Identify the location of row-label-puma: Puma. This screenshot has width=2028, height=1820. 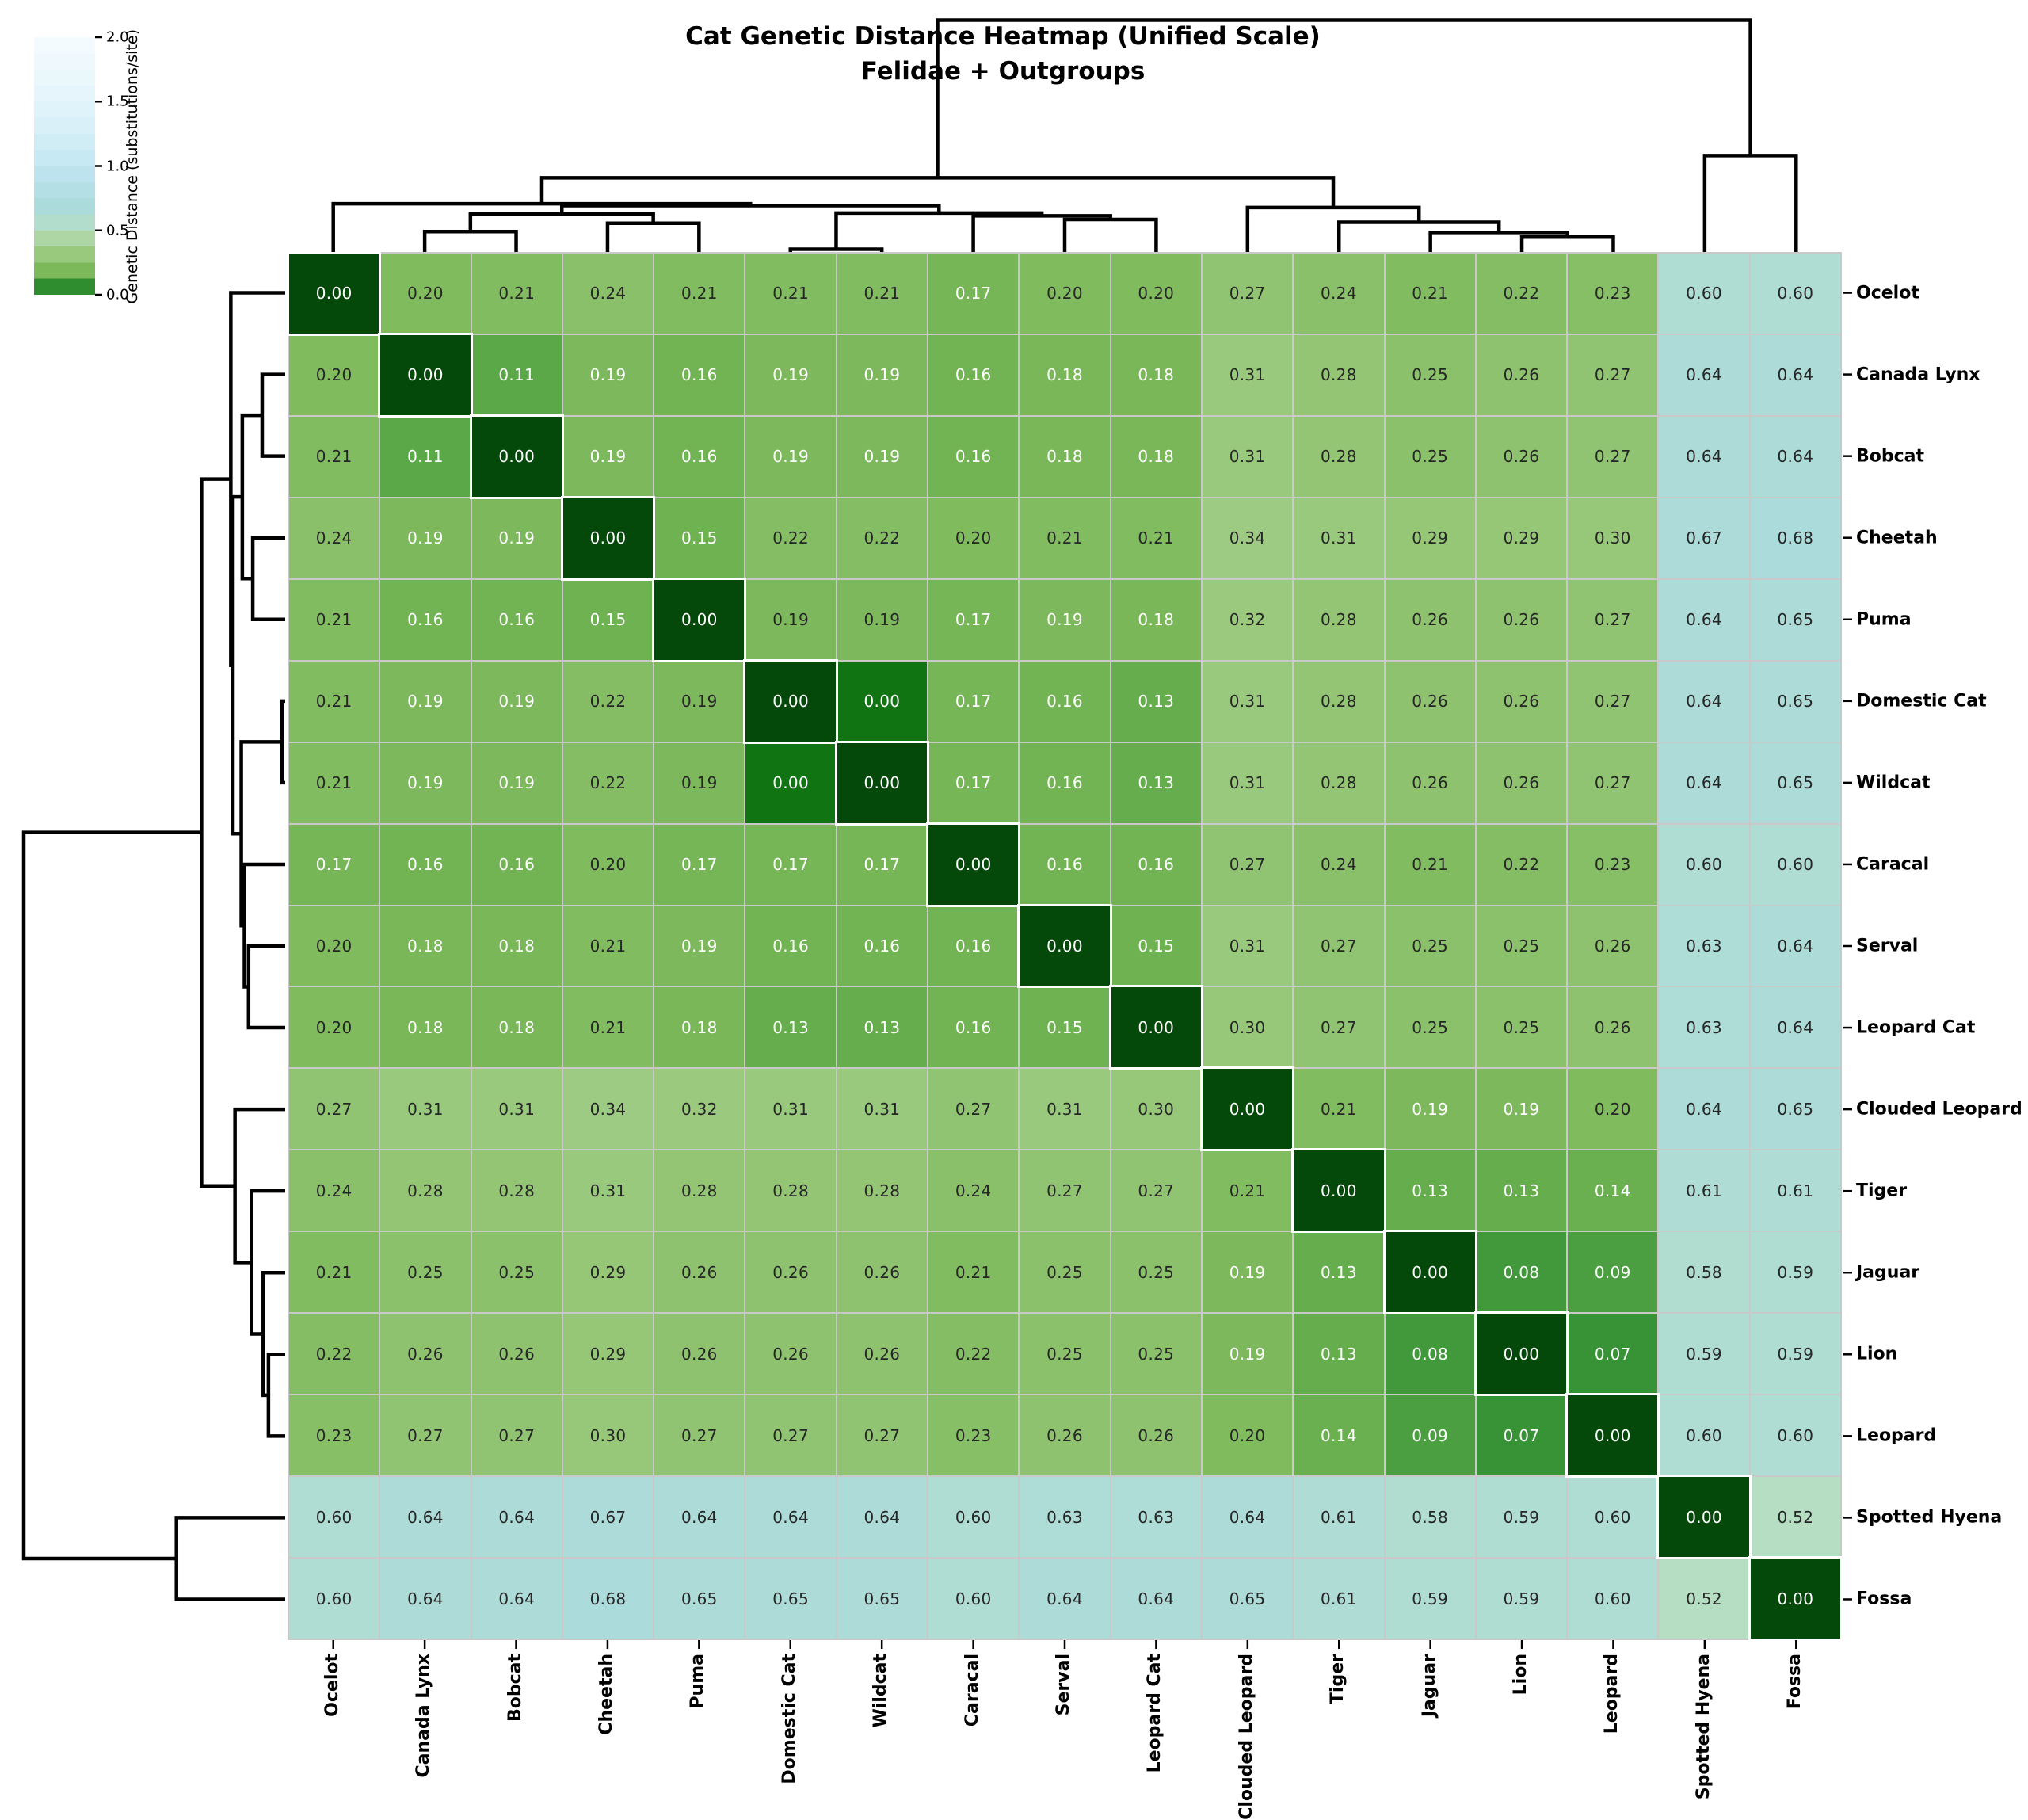
(1884, 619).